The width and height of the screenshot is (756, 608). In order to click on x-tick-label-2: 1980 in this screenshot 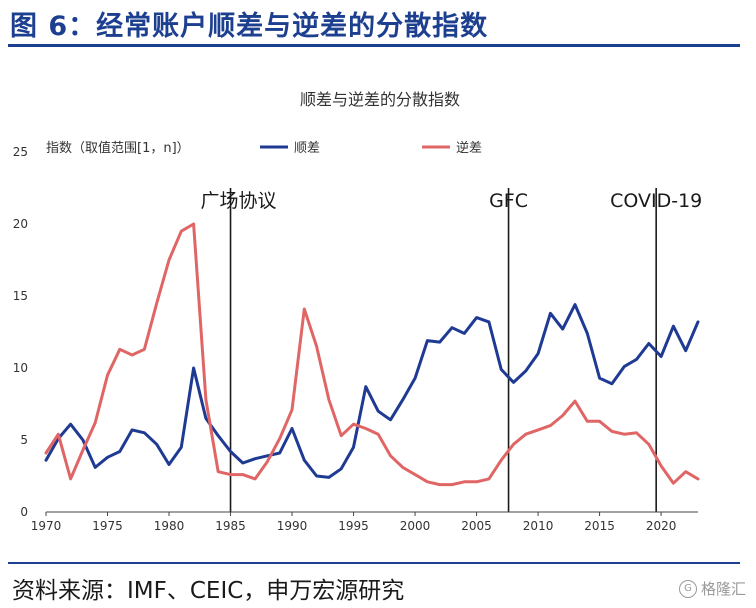, I will do `click(169, 524)`.